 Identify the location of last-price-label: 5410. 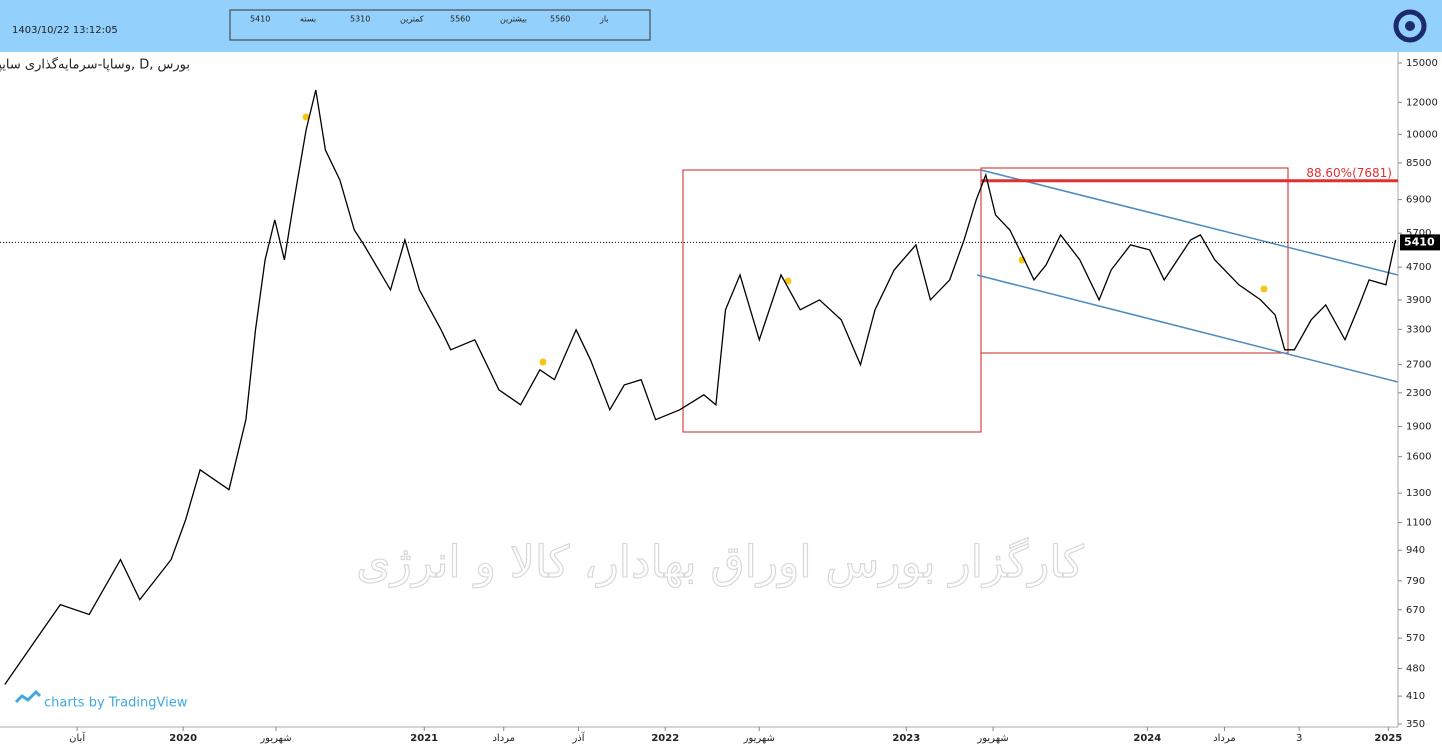
(1419, 241).